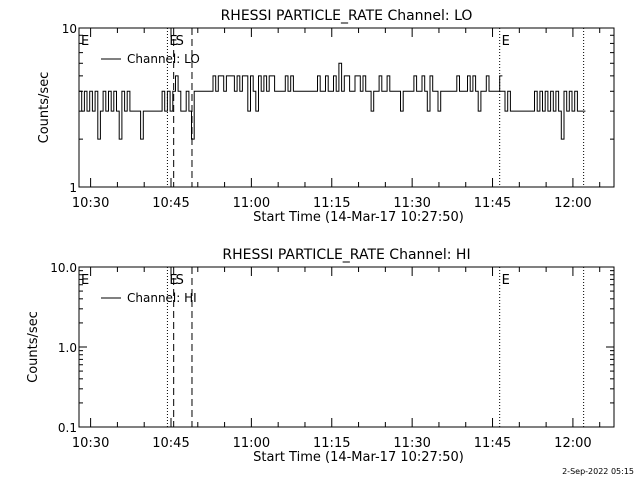 This screenshot has height=484, width=640. Describe the element at coordinates (67, 428) in the screenshot. I see `y-tick-label: 0.1` at that location.